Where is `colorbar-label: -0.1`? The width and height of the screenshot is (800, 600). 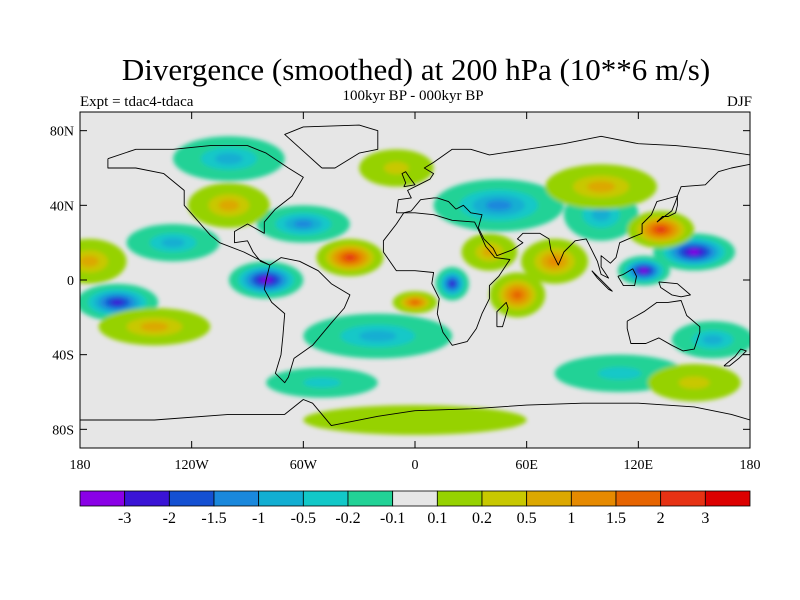
colorbar-label: -0.1 is located at coordinates (392, 518).